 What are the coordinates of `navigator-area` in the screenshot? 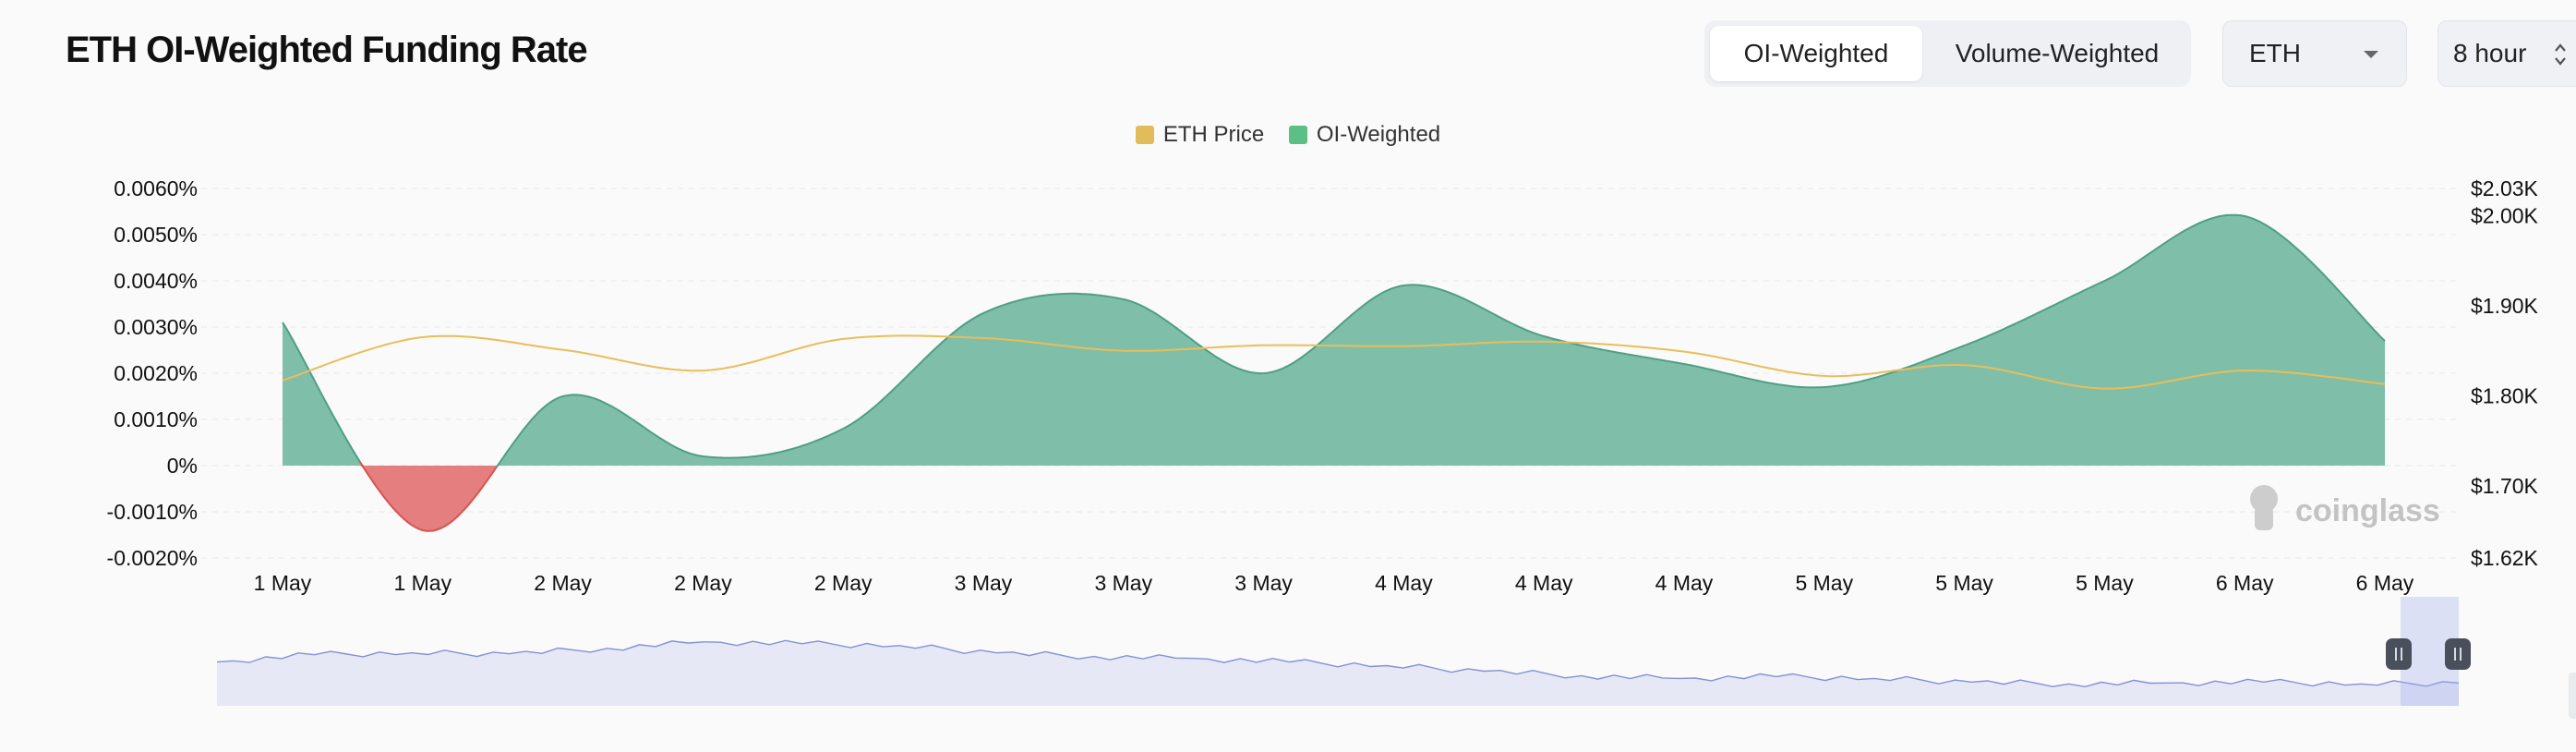 It's located at (1338, 673).